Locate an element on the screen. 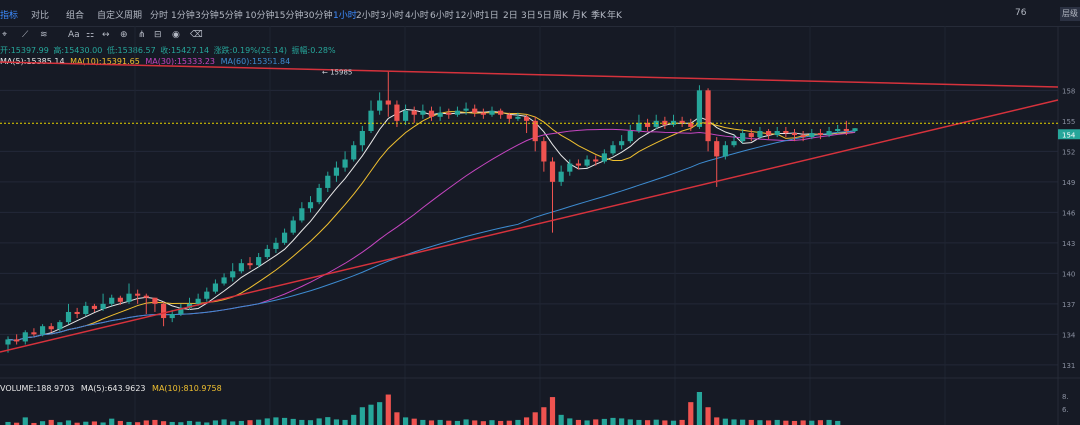 Image resolution: width=1080 pixels, height=425 pixels. tab-indicators: 指标 is located at coordinates (9, 16).